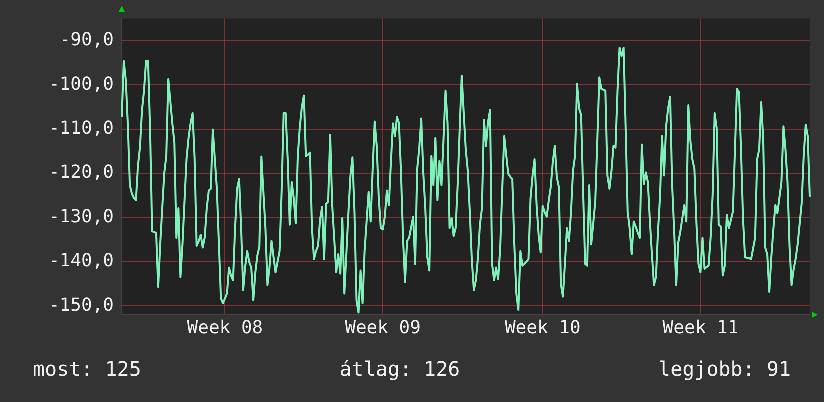 This screenshot has width=824, height=402. I want to click on y-tick-label: -150,0, so click(81, 305).